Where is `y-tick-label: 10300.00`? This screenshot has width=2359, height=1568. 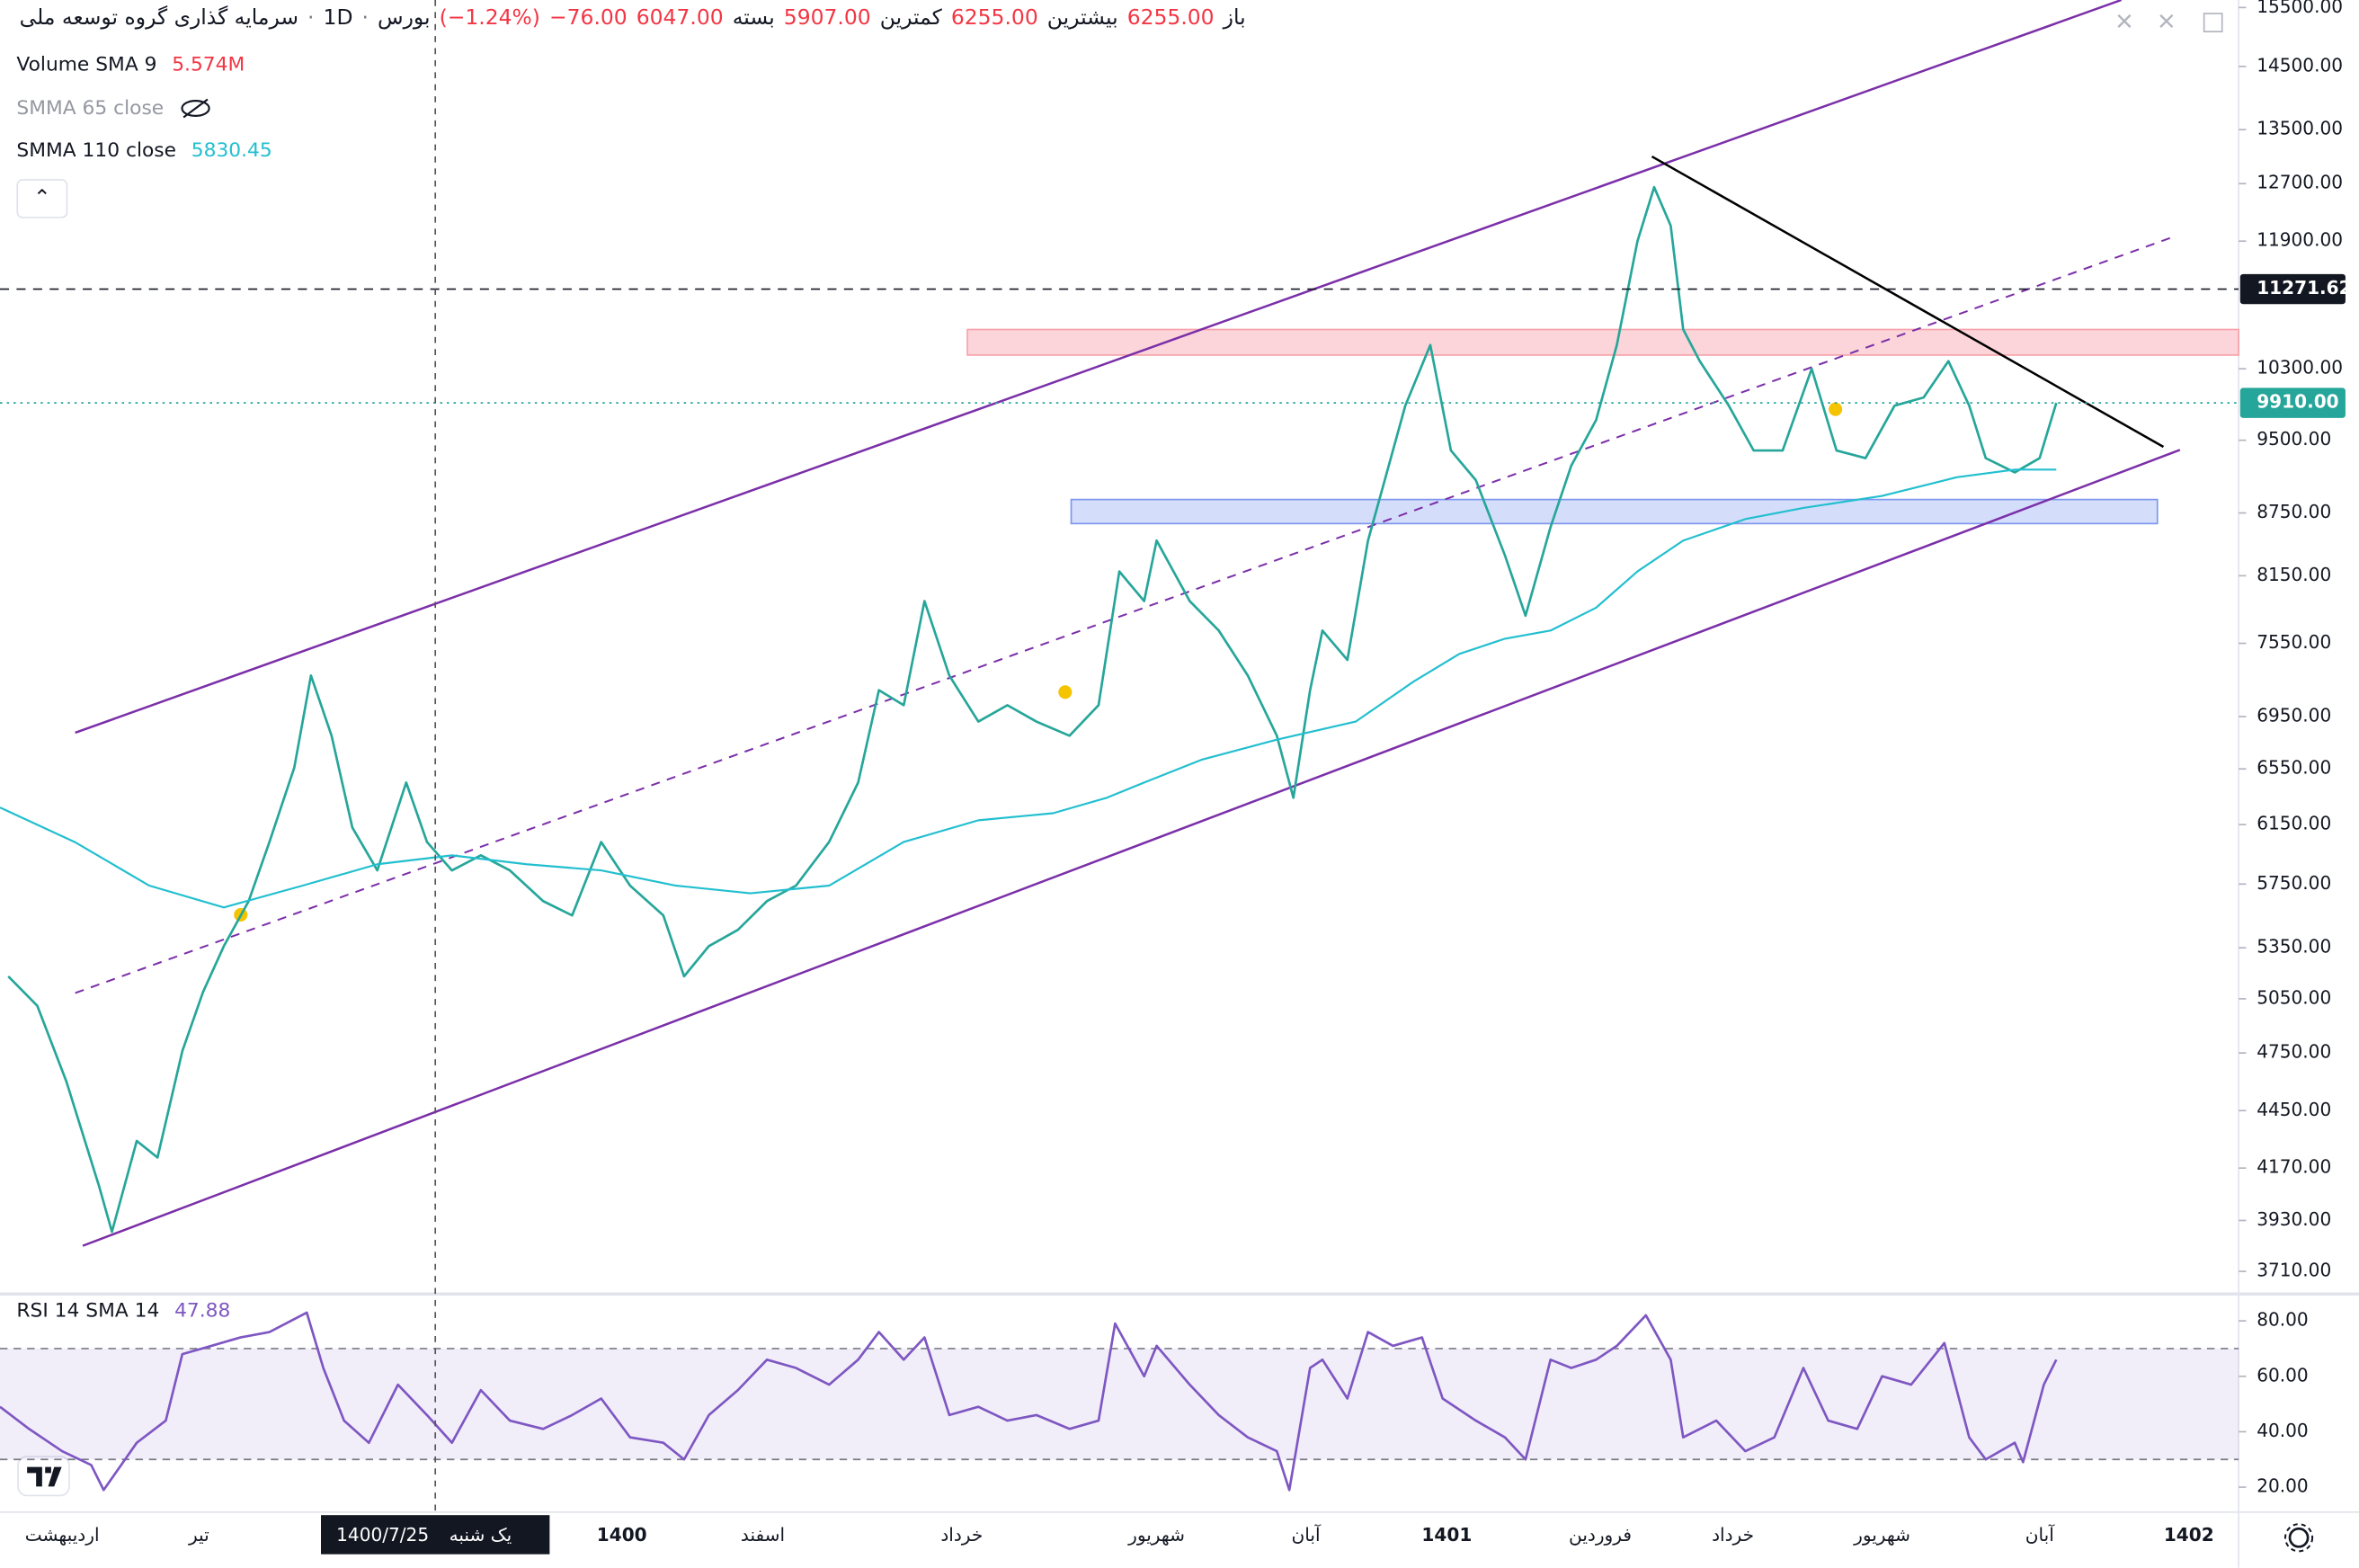 y-tick-label: 10300.00 is located at coordinates (2300, 368).